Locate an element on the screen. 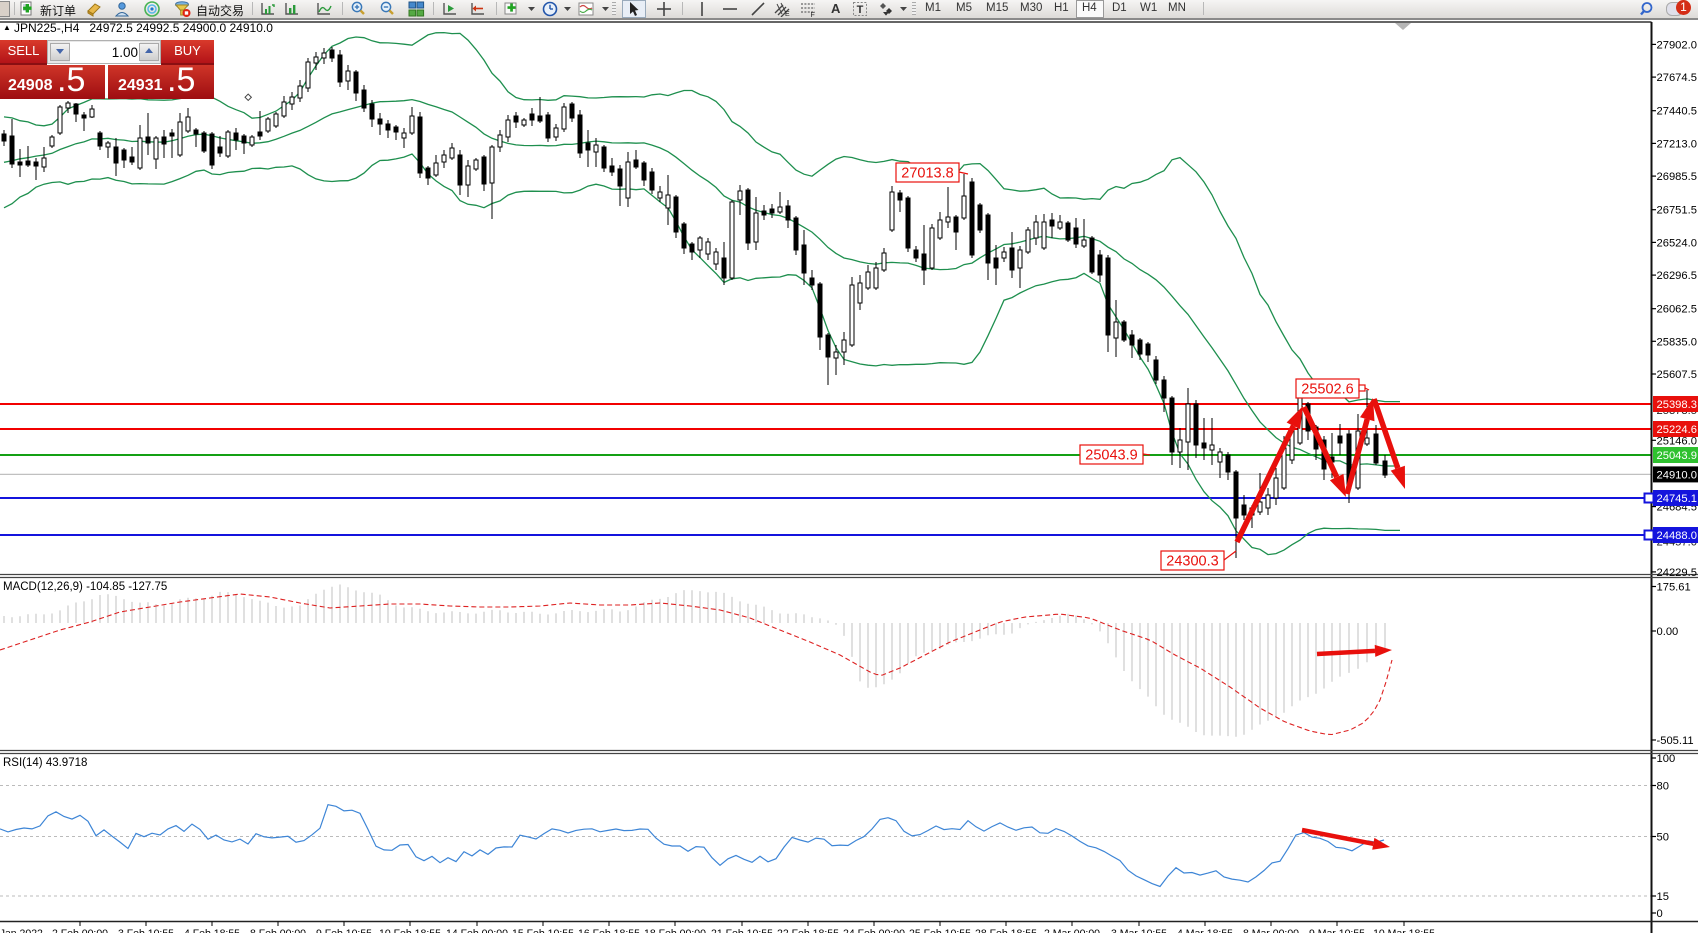  svg-text: F is located at coordinates (813, 14).